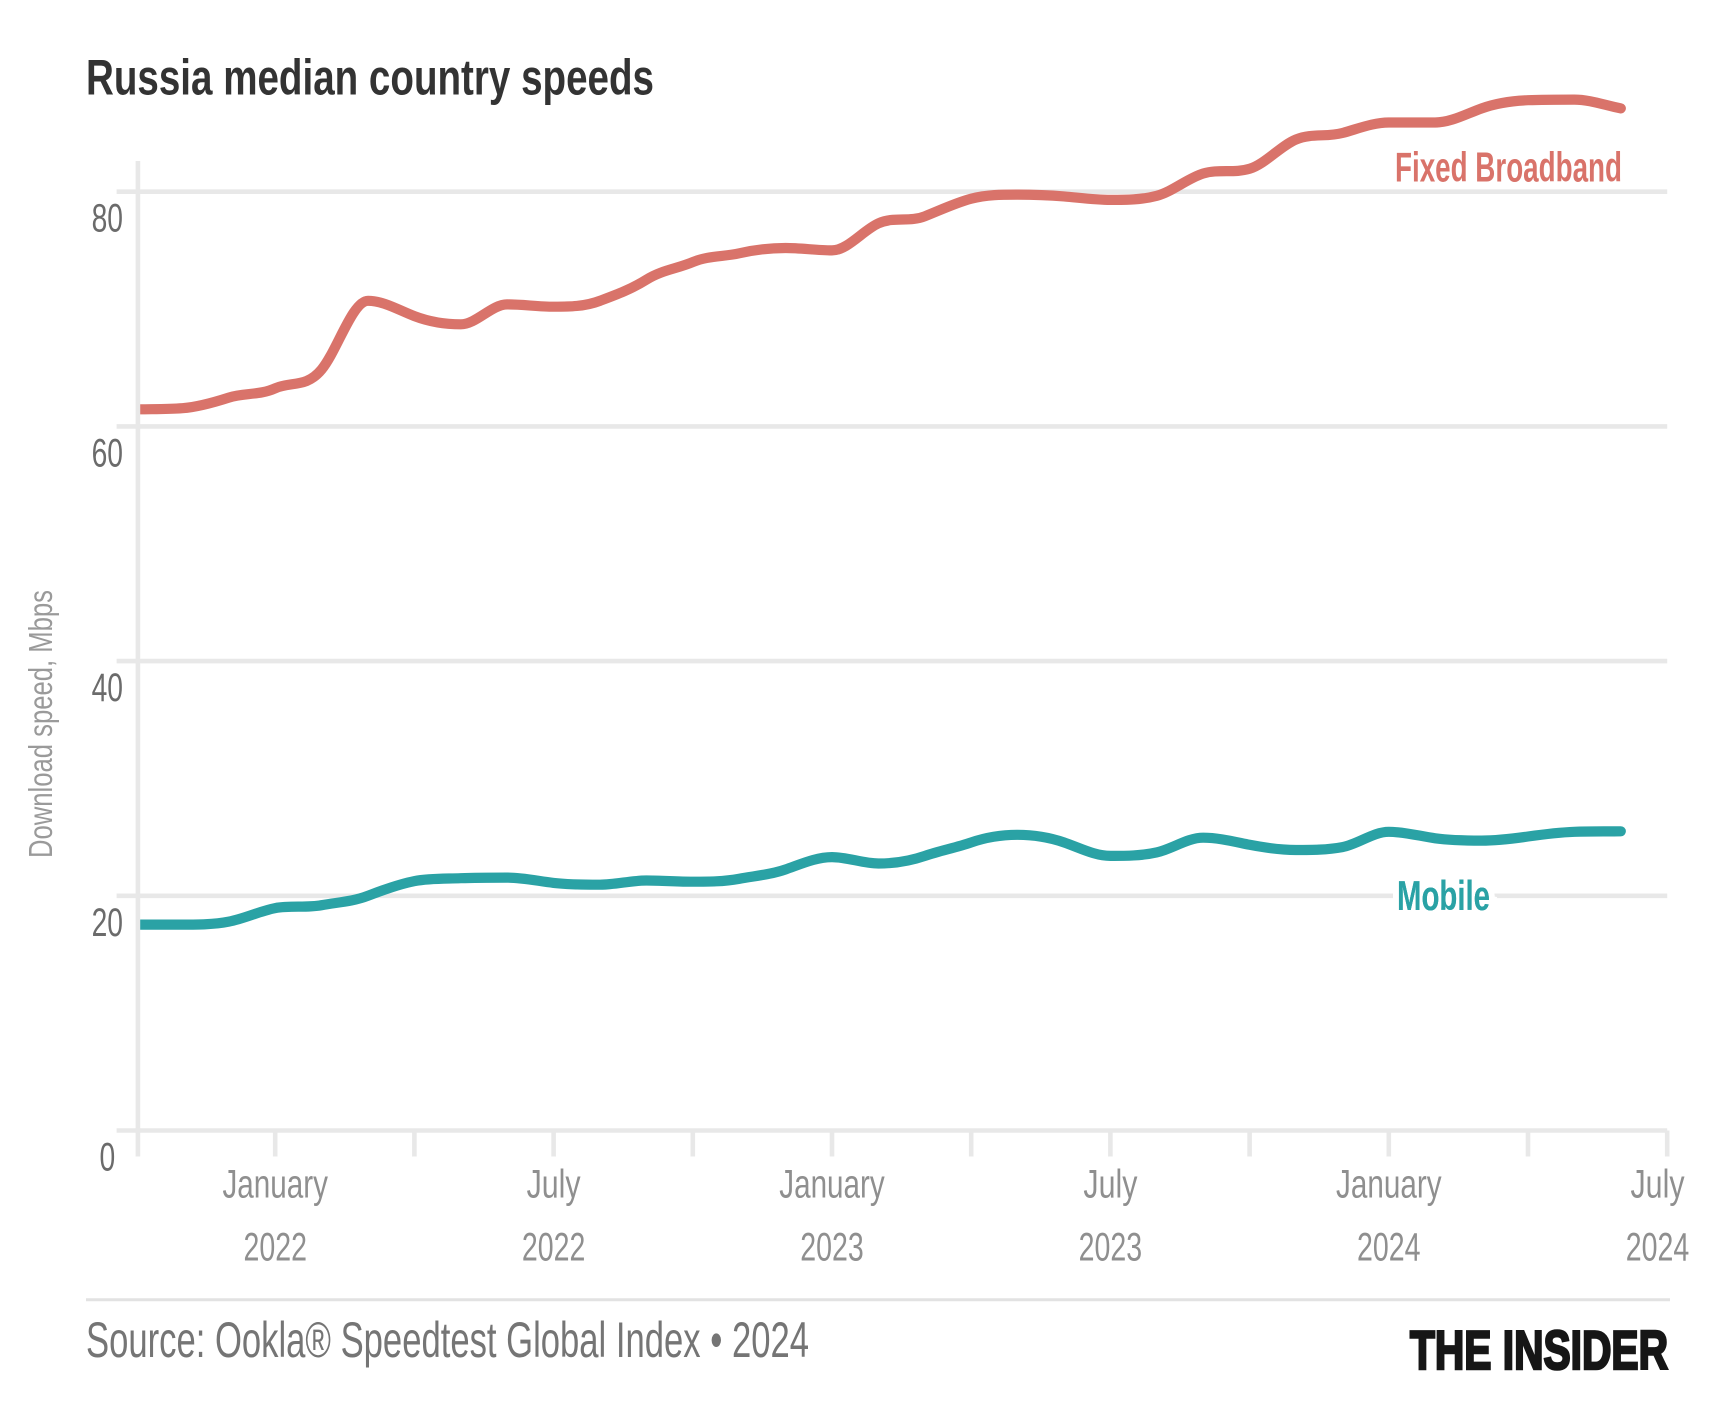 This screenshot has height=1401, width=1732. What do you see at coordinates (107, 688) in the screenshot?
I see `svg-text: 40` at bounding box center [107, 688].